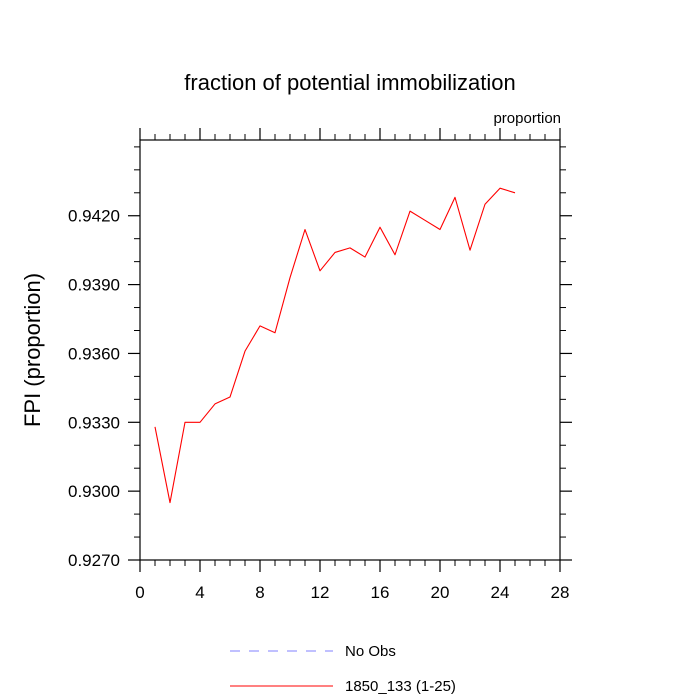  What do you see at coordinates (259, 592) in the screenshot?
I see `x-tick-label: 8` at bounding box center [259, 592].